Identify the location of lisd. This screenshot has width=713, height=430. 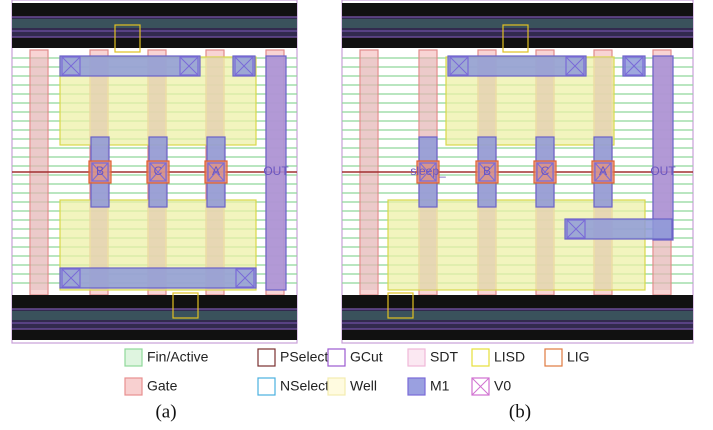
(516, 245).